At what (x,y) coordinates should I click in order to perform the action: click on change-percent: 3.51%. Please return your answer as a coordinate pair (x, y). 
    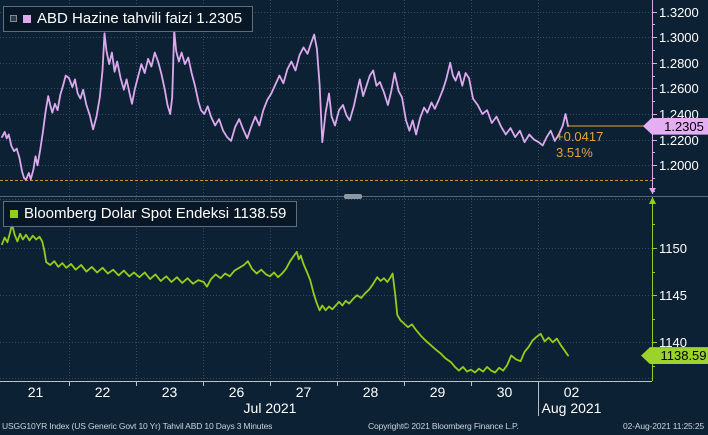
    Looking at the image, I should click on (574, 153).